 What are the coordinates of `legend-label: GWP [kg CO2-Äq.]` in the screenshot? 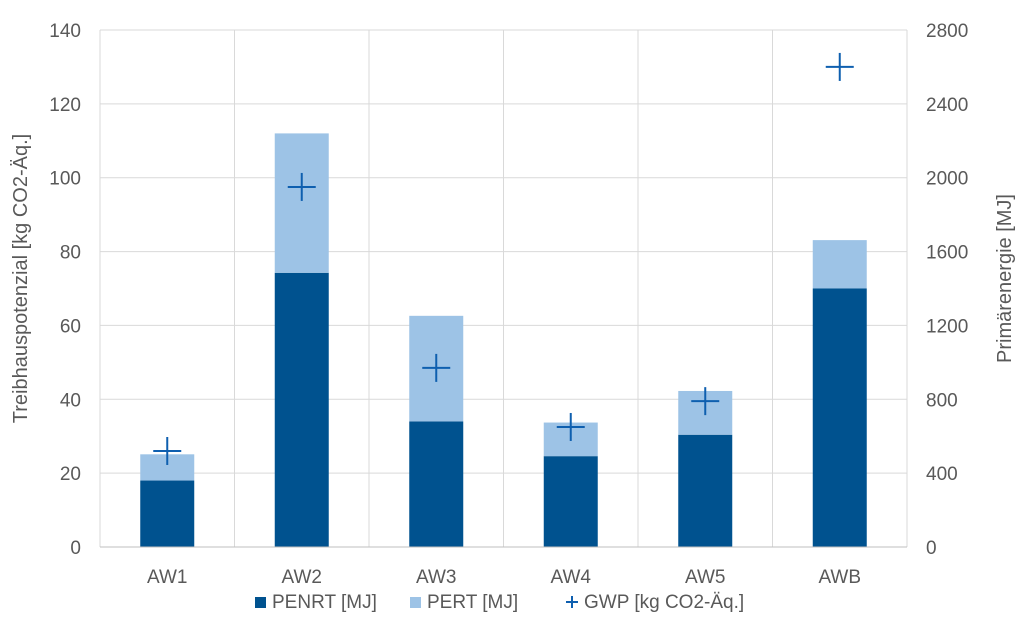 It's located at (664, 602).